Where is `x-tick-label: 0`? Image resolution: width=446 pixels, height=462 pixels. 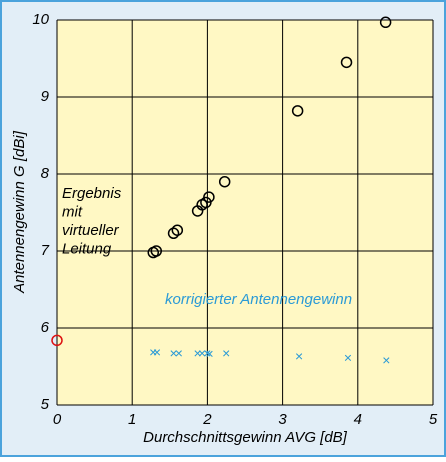
x-tick-label: 0 is located at coordinates (57, 419).